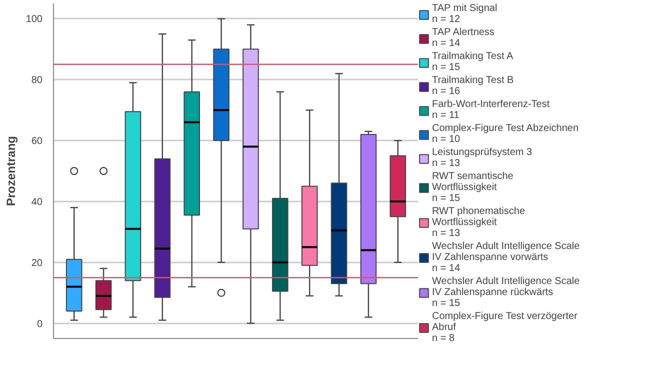  Describe the element at coordinates (37, 263) in the screenshot. I see `y-tick-label: 20` at that location.